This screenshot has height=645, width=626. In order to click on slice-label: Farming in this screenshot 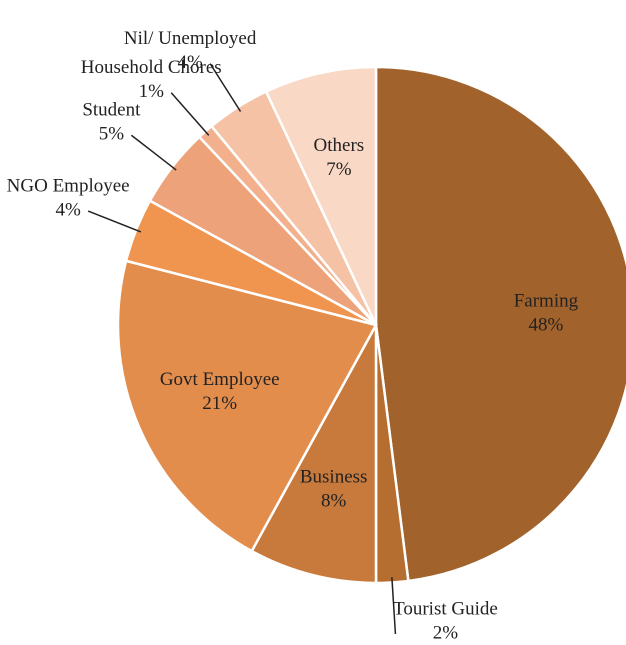, I will do `click(546, 301)`.